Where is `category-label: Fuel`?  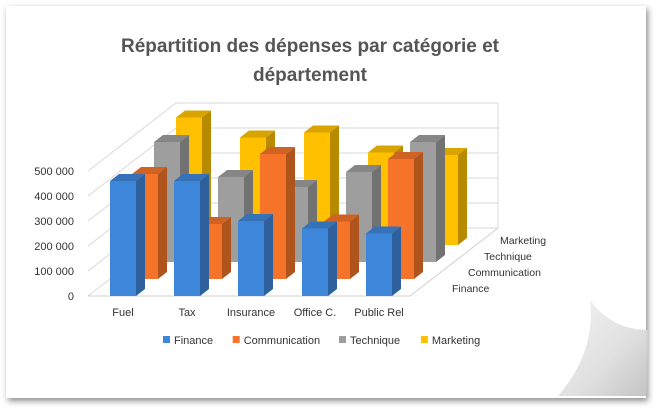 category-label: Fuel is located at coordinates (122, 313).